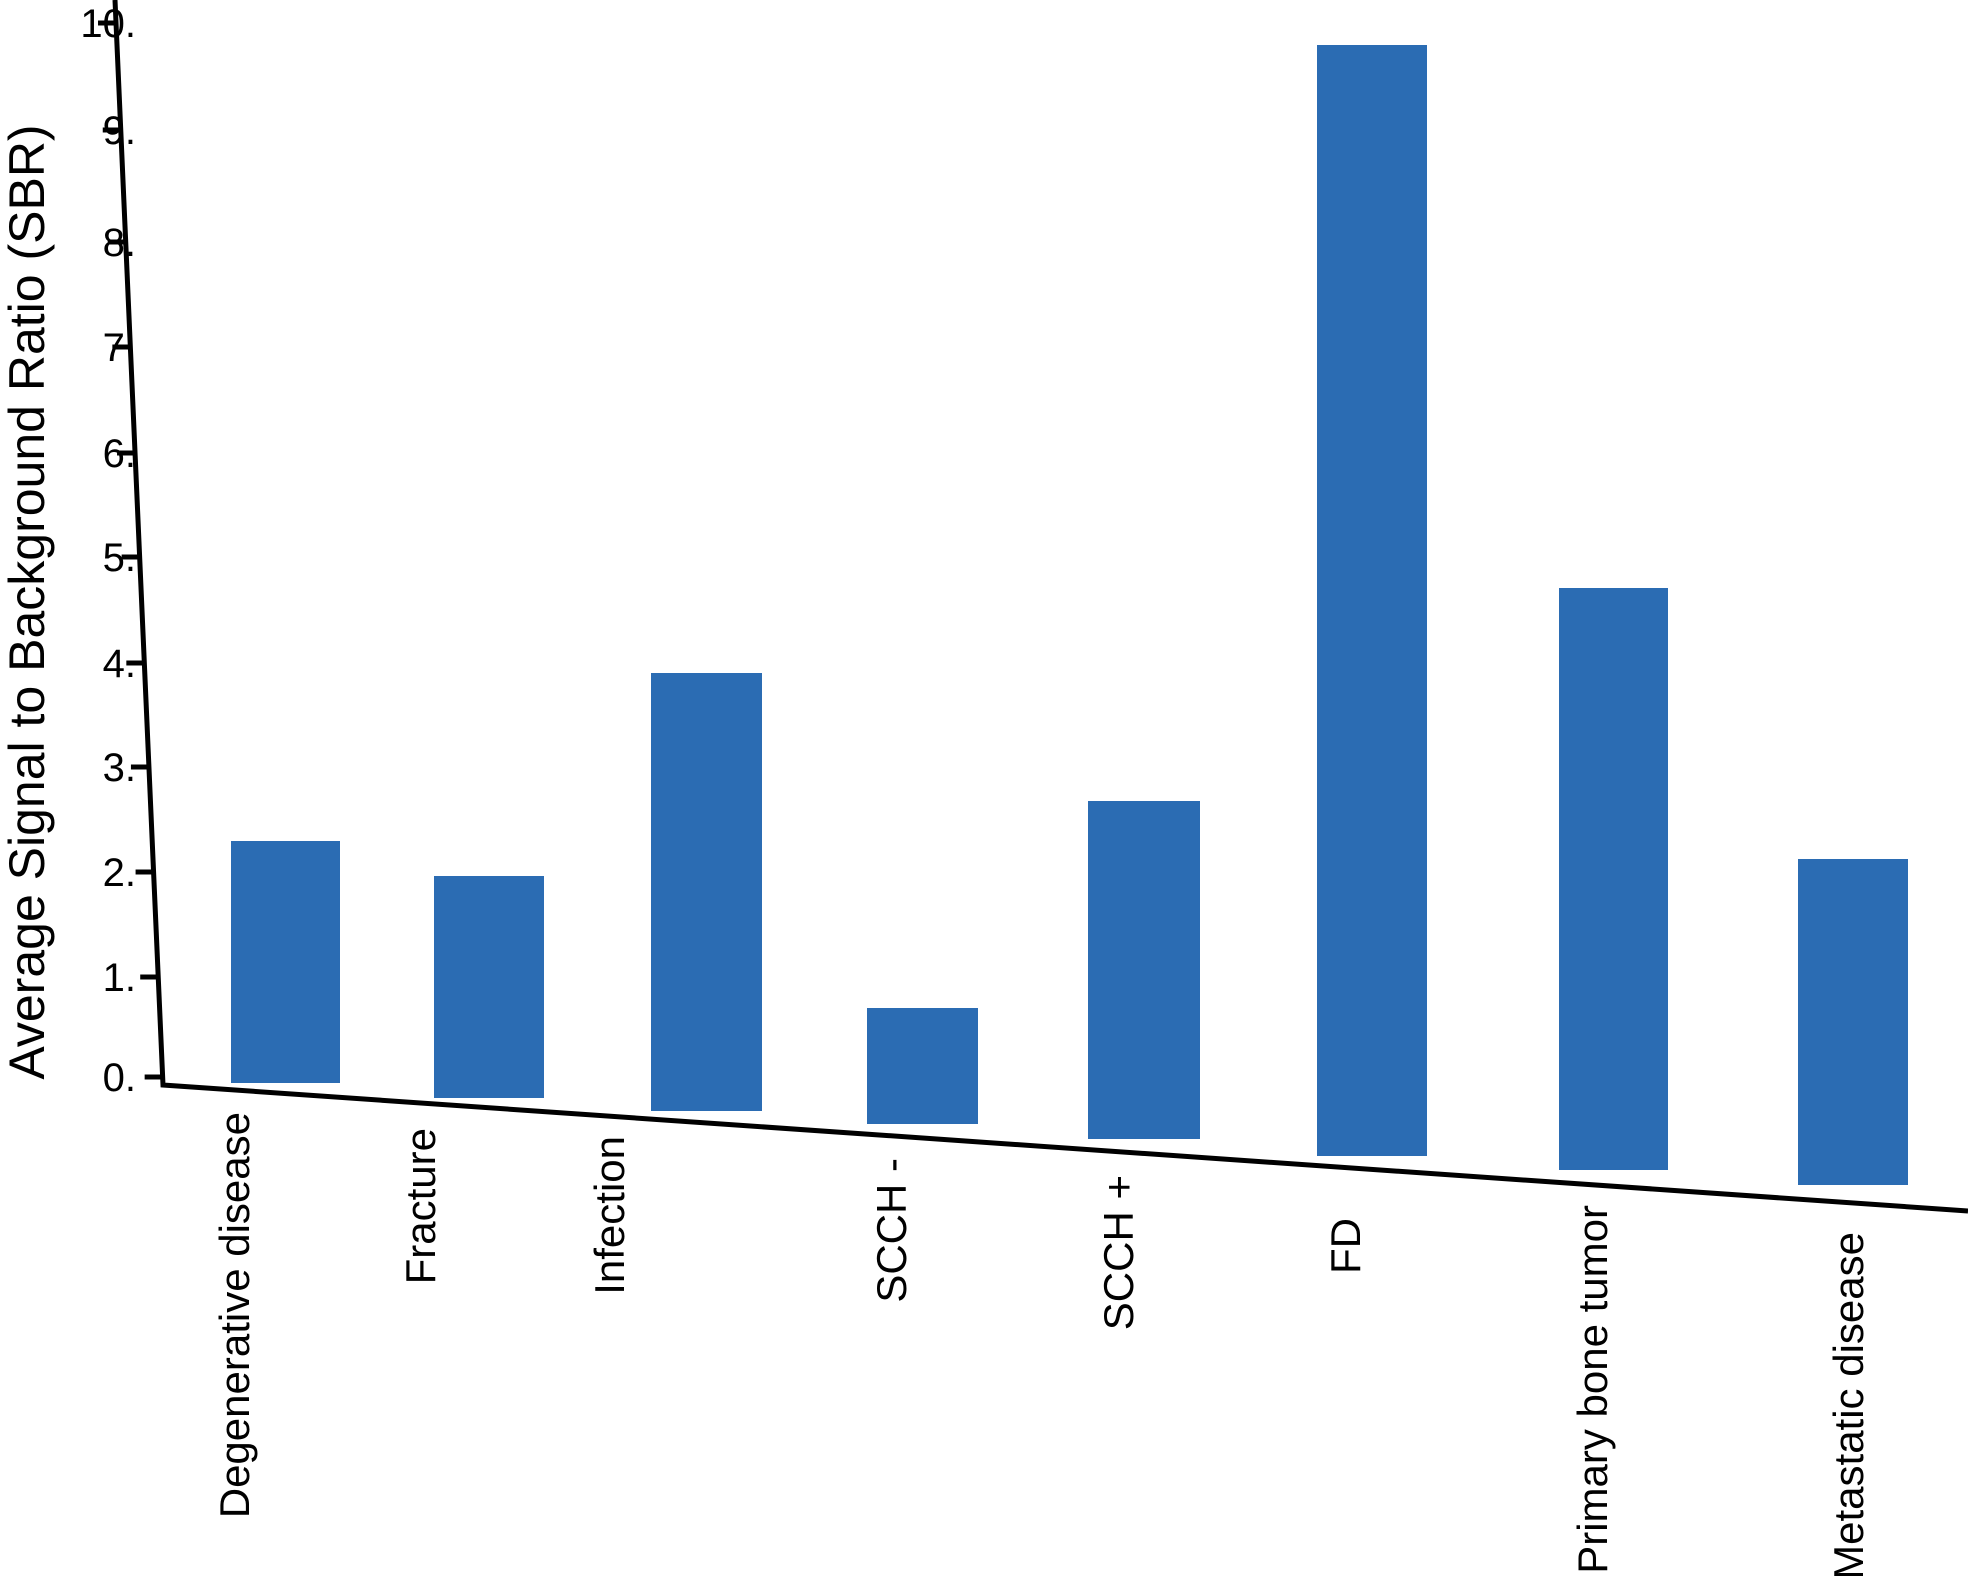 Image resolution: width=1968 pixels, height=1576 pixels. I want to click on y-tick-label: 9., so click(119, 131).